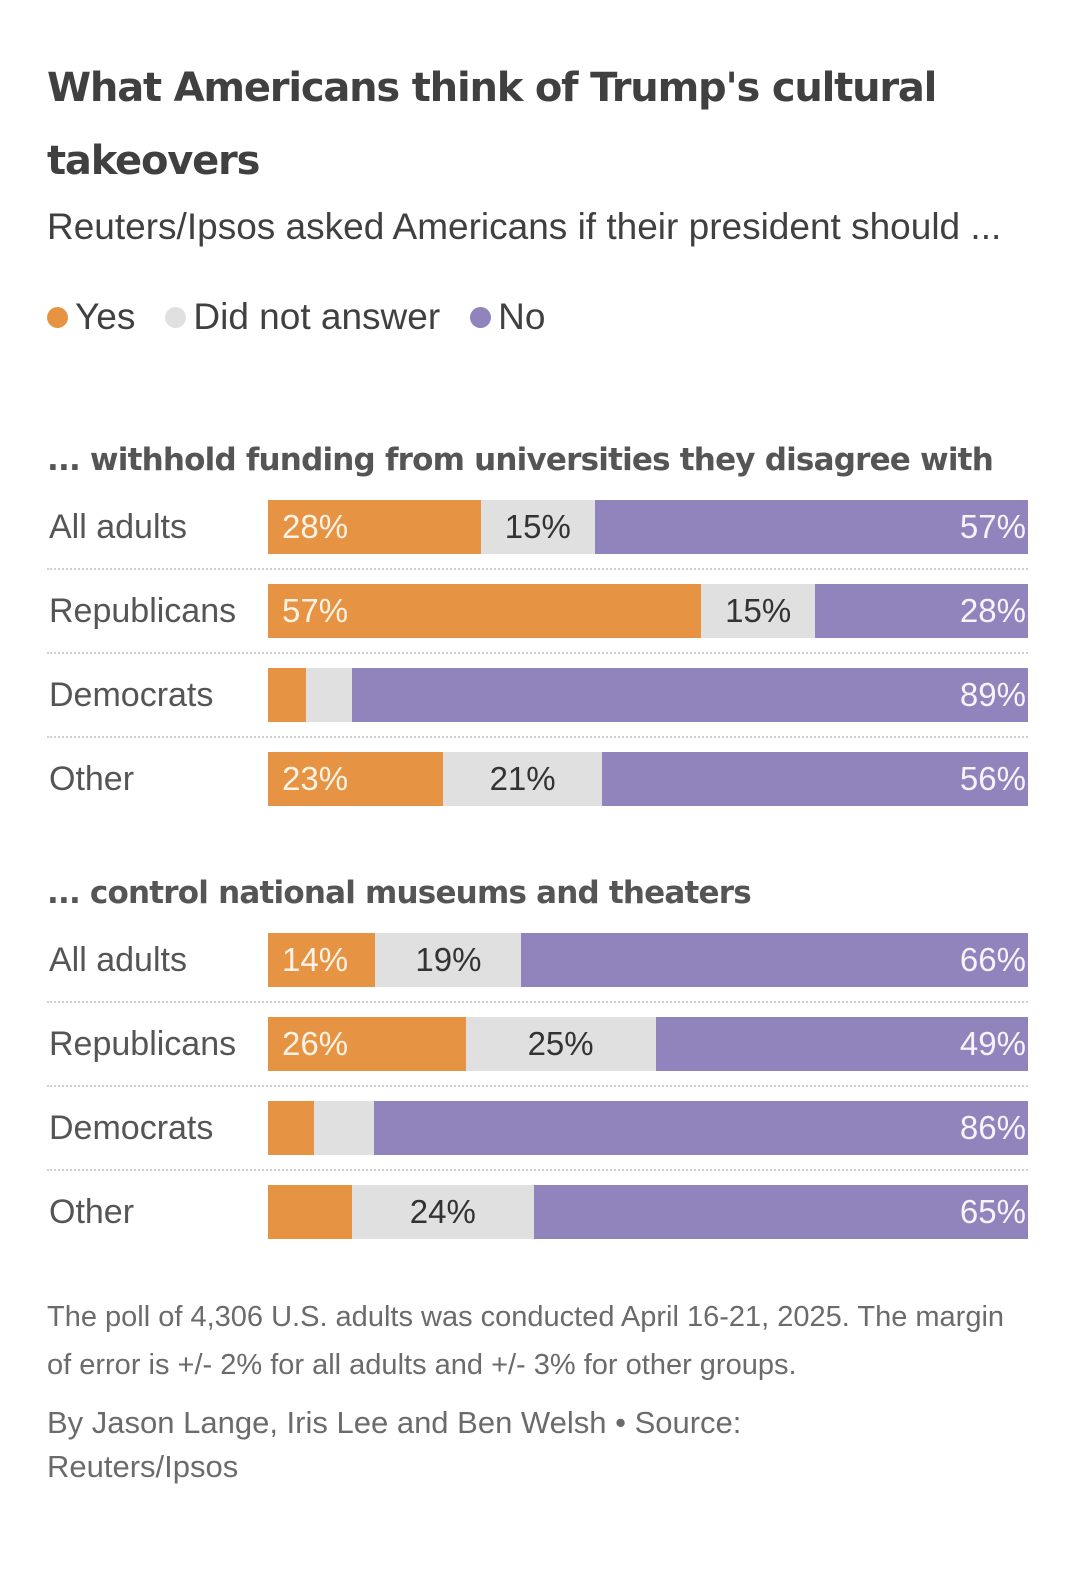 The image size is (1080, 1573). I want to click on legend-item-no: No, so click(507, 317).